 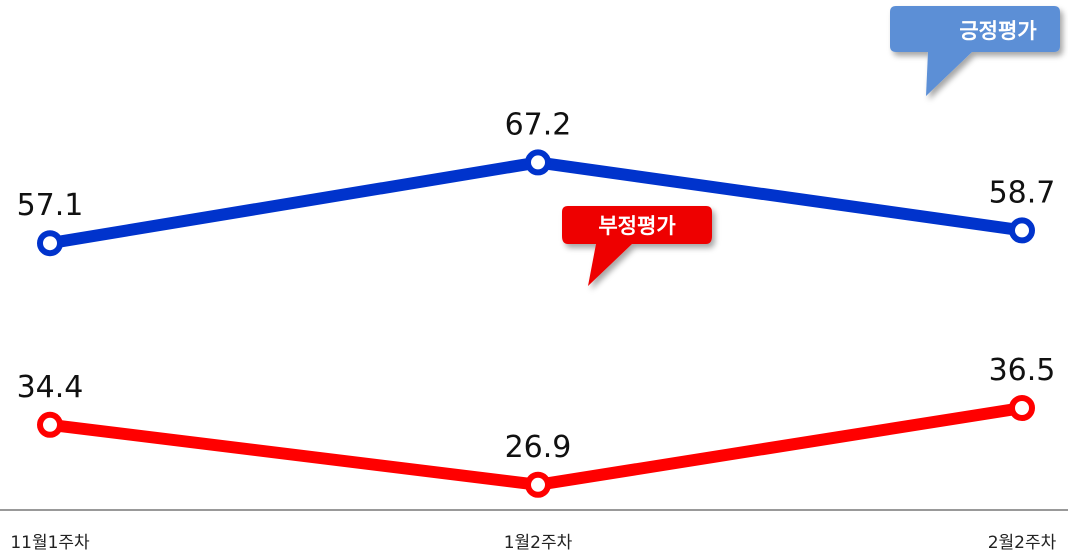 I want to click on negative-callout-shape, so click(x=637, y=246).